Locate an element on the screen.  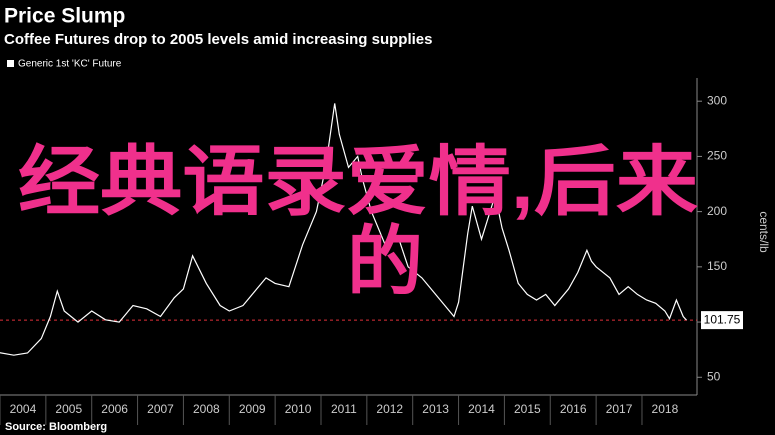
last-value-box is located at coordinates (722, 320).